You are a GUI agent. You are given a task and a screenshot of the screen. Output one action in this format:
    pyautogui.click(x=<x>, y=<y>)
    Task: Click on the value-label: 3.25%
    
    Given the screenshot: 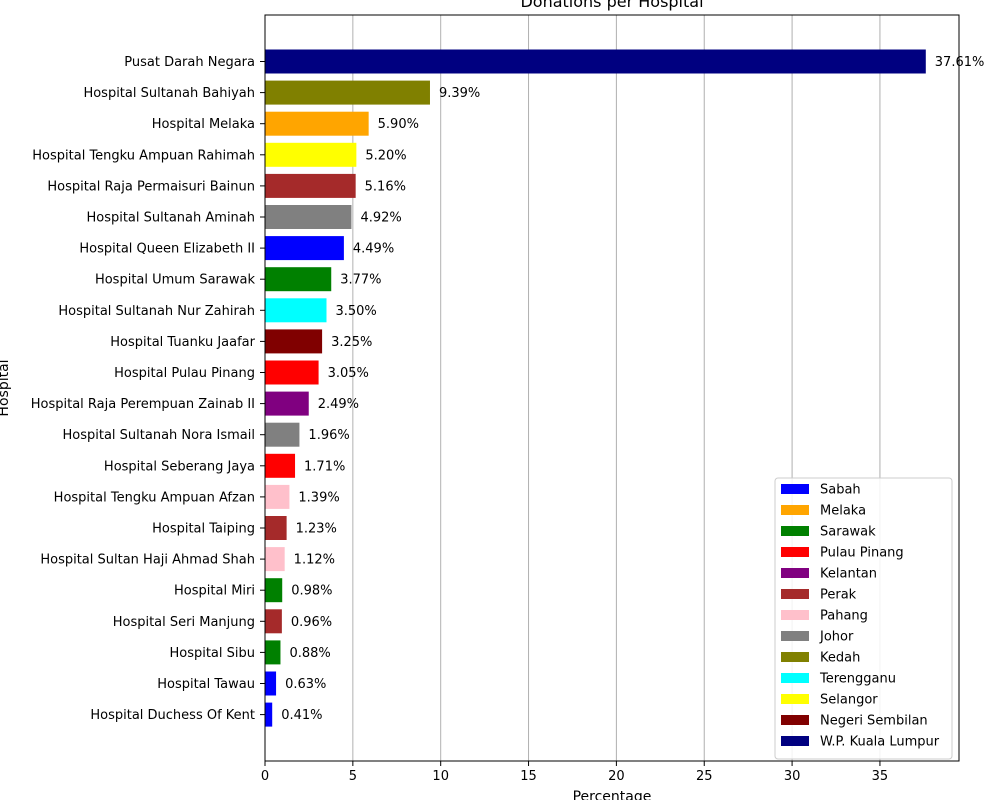 What is the action you would take?
    pyautogui.click(x=351, y=342)
    